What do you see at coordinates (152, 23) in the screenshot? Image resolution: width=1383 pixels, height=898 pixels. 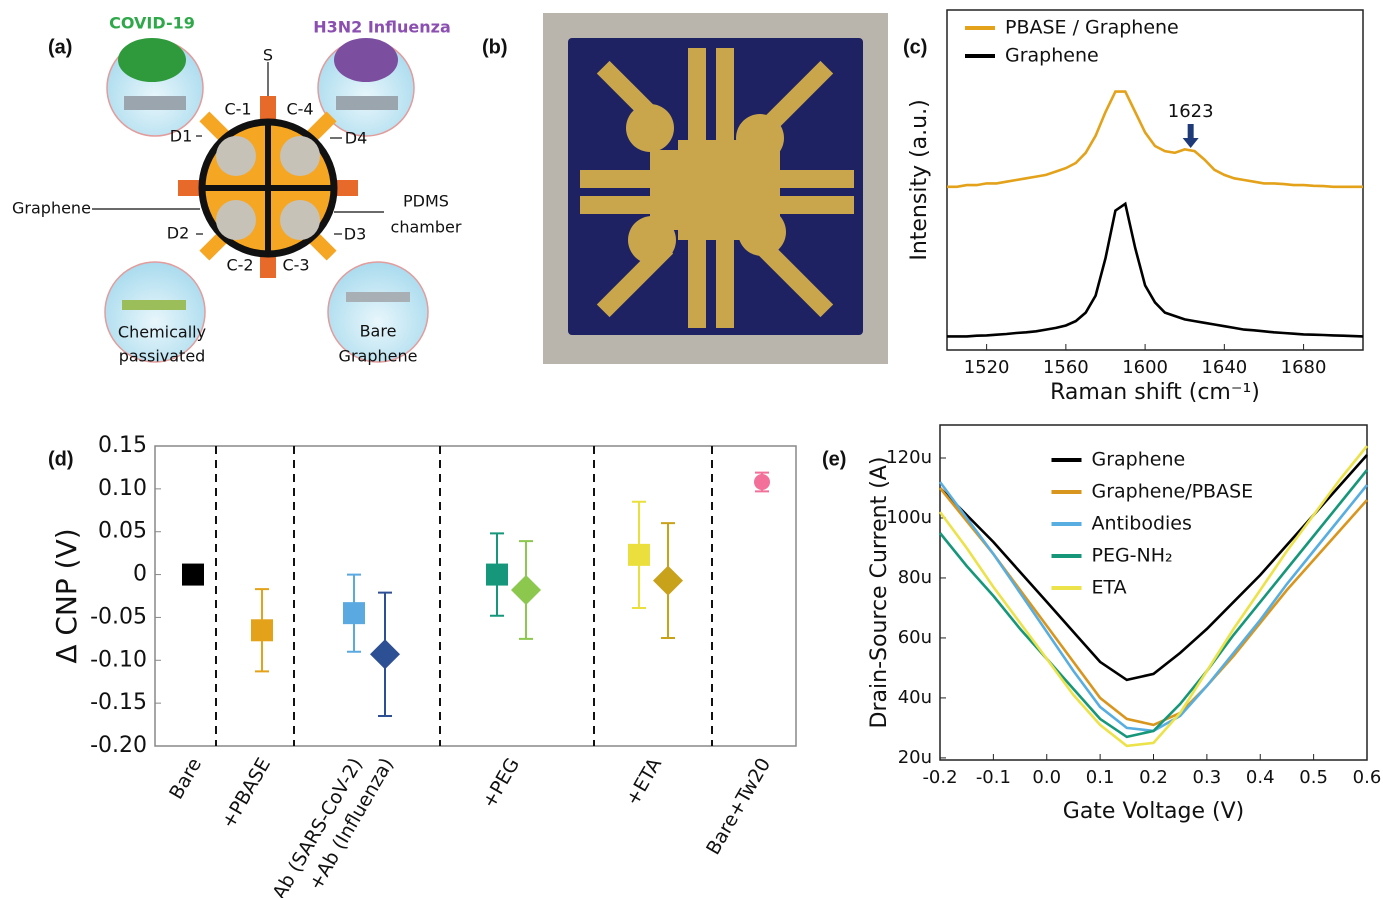 I see `virus-label: COVID-19` at bounding box center [152, 23].